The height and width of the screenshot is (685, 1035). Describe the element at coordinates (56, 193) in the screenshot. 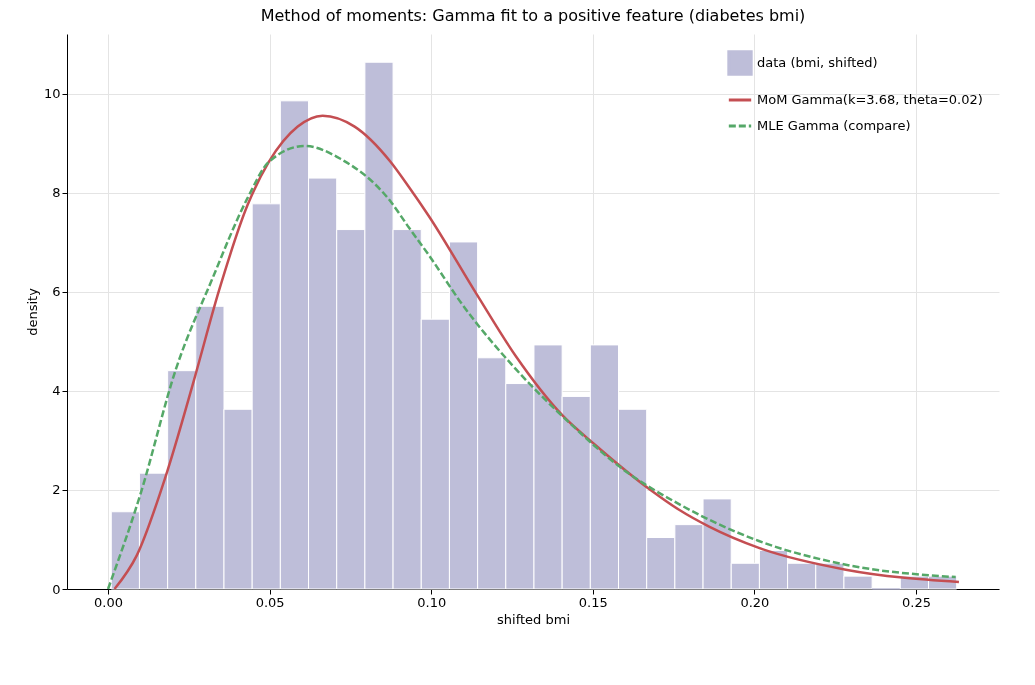

I see `y-tick-label: 8` at that location.